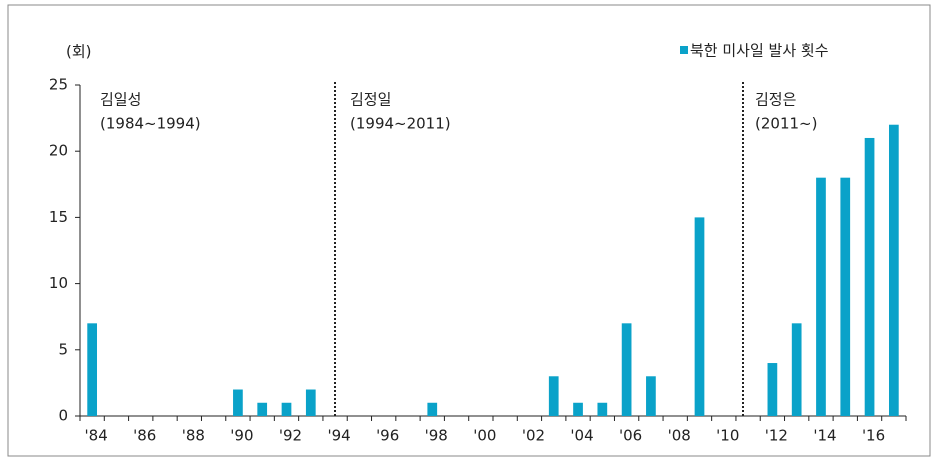  What do you see at coordinates (684, 50) in the screenshot?
I see `legend-swatch` at bounding box center [684, 50].